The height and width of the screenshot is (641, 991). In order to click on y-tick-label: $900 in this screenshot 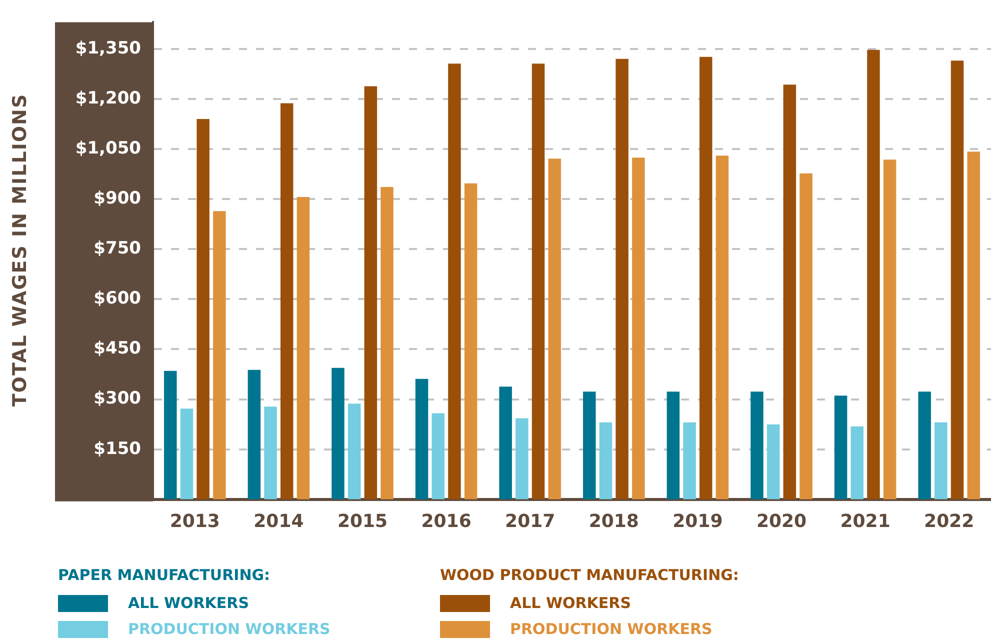, I will do `click(118, 198)`.